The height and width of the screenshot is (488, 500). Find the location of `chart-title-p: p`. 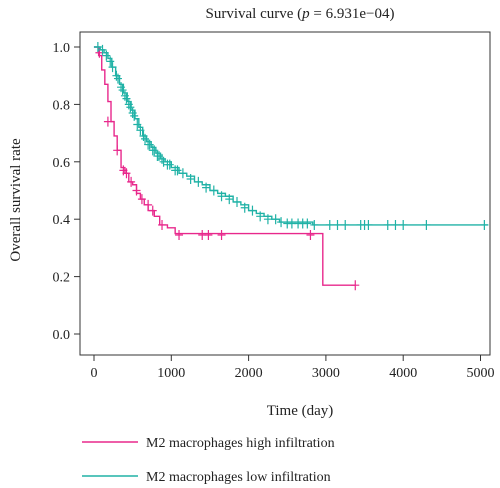

chart-title-p: p is located at coordinates (305, 14).